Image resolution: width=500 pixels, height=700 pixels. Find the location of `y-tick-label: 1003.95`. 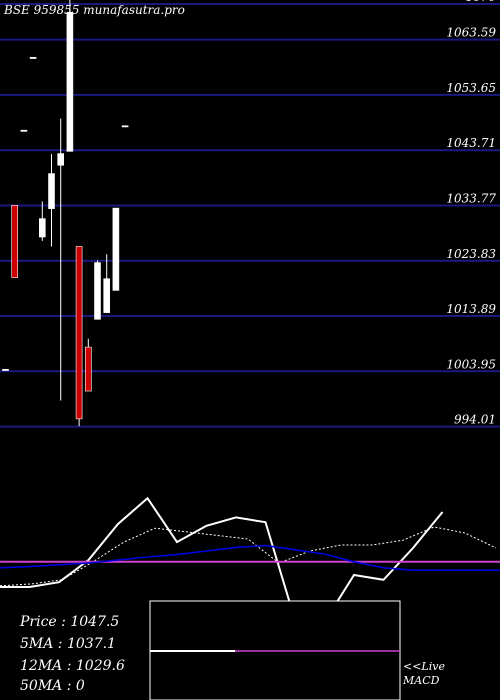

y-tick-label: 1003.95 is located at coordinates (471, 364).